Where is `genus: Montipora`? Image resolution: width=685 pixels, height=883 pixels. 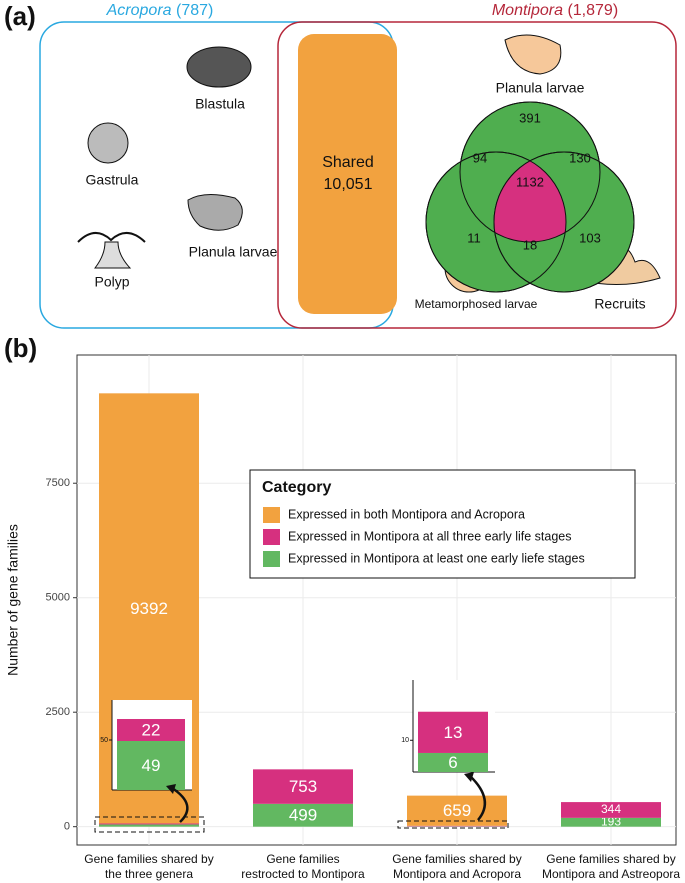 genus: Montipora is located at coordinates (527, 10).